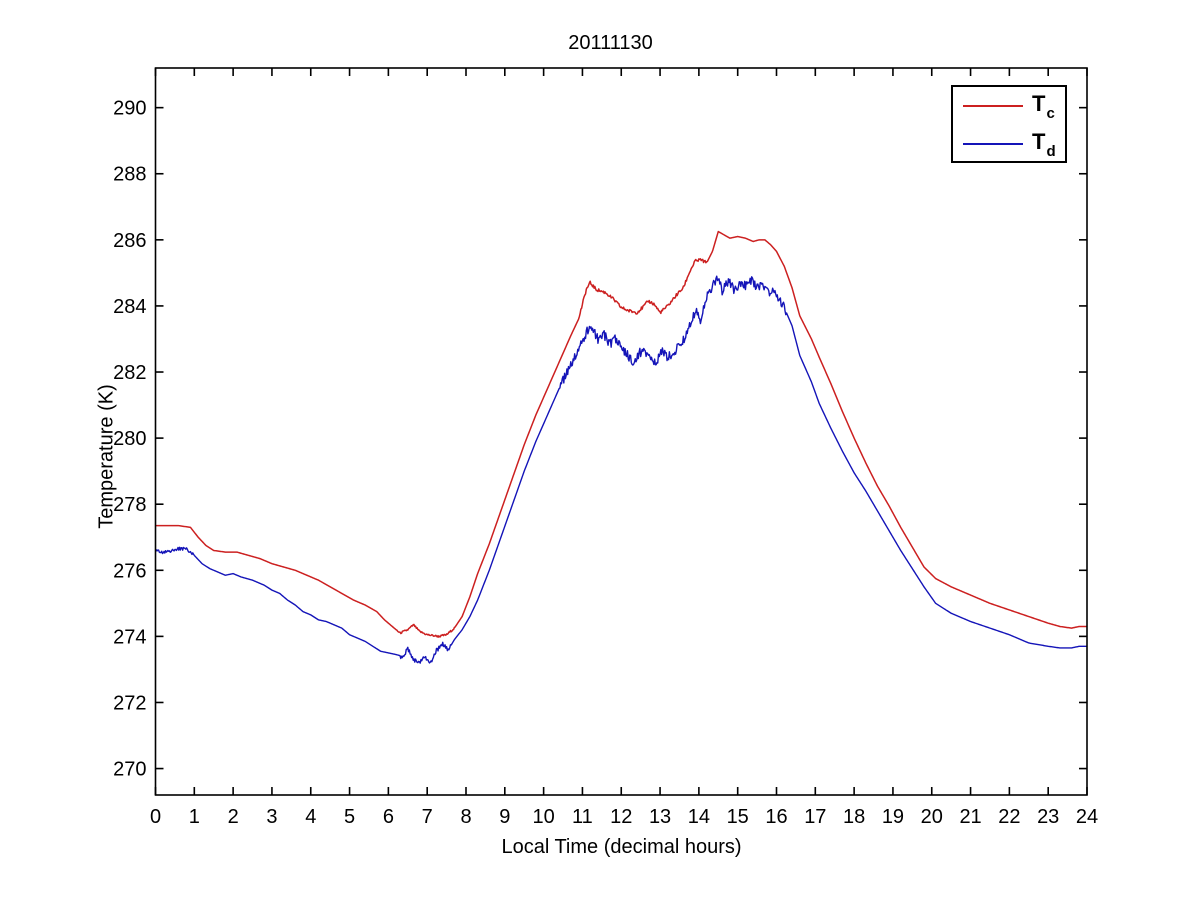 This screenshot has width=1201, height=900. I want to click on legend-line-tc, so click(993, 106).